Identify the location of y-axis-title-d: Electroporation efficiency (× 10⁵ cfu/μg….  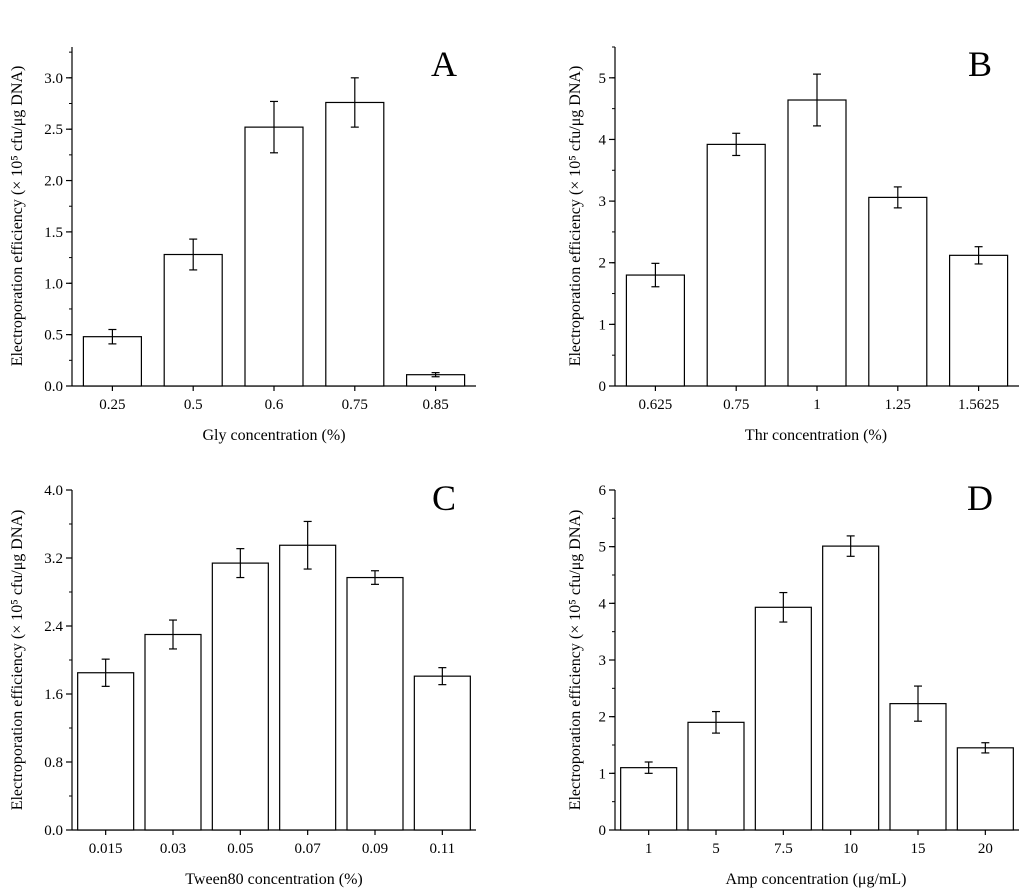
(575, 660).